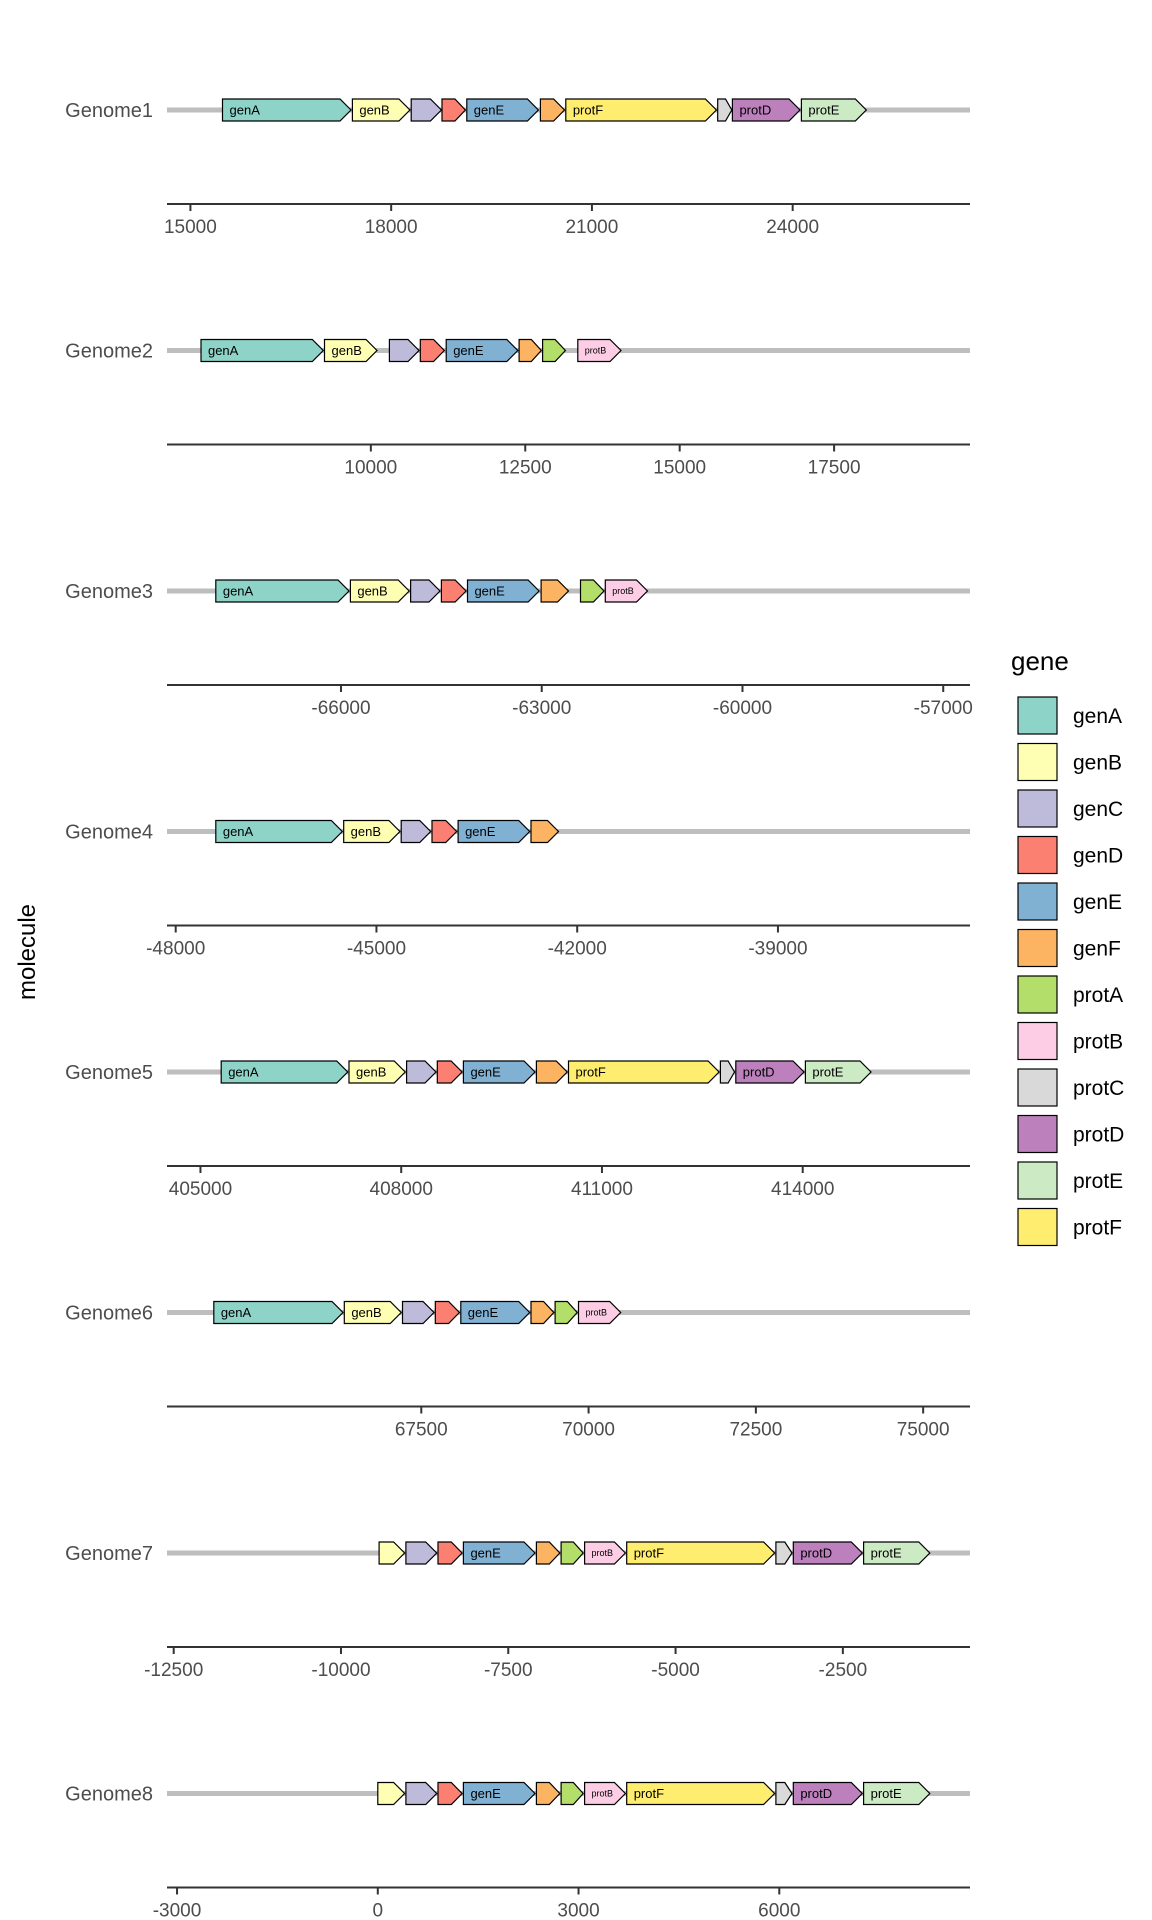 This screenshot has width=1152, height=1920. I want to click on legend-label: protF, so click(1097, 1228).